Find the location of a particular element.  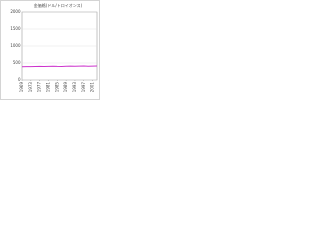

y-tick-label: 2000 is located at coordinates (15, 11).